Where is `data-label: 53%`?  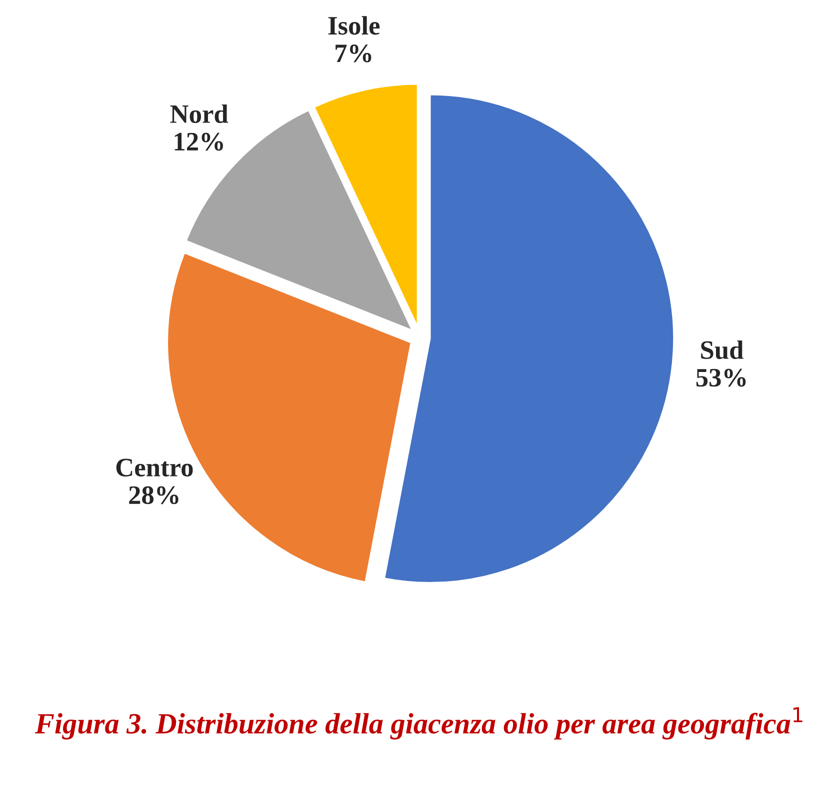
data-label: 53% is located at coordinates (721, 377).